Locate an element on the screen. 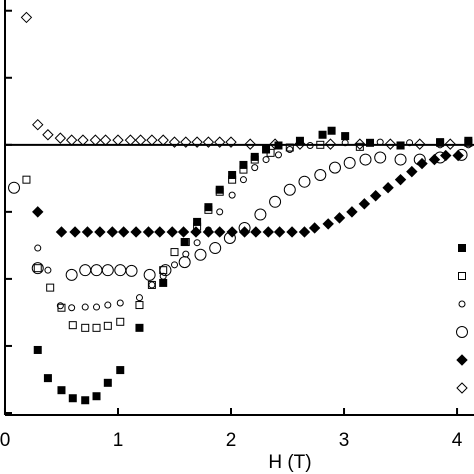 This screenshot has height=474, width=474. x-tick-label: 0 is located at coordinates (5, 440).